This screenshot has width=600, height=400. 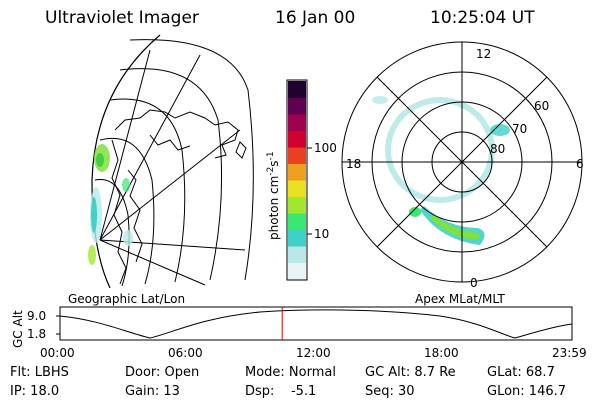 I want to click on lat-label-60: 60, so click(x=541, y=106).